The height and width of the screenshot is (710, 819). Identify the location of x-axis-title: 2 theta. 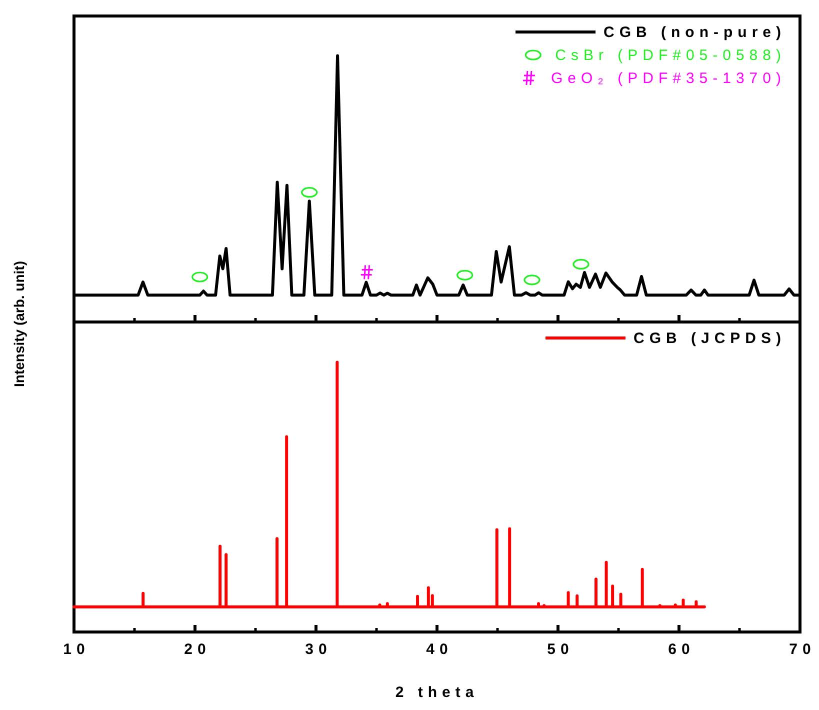
(437, 692).